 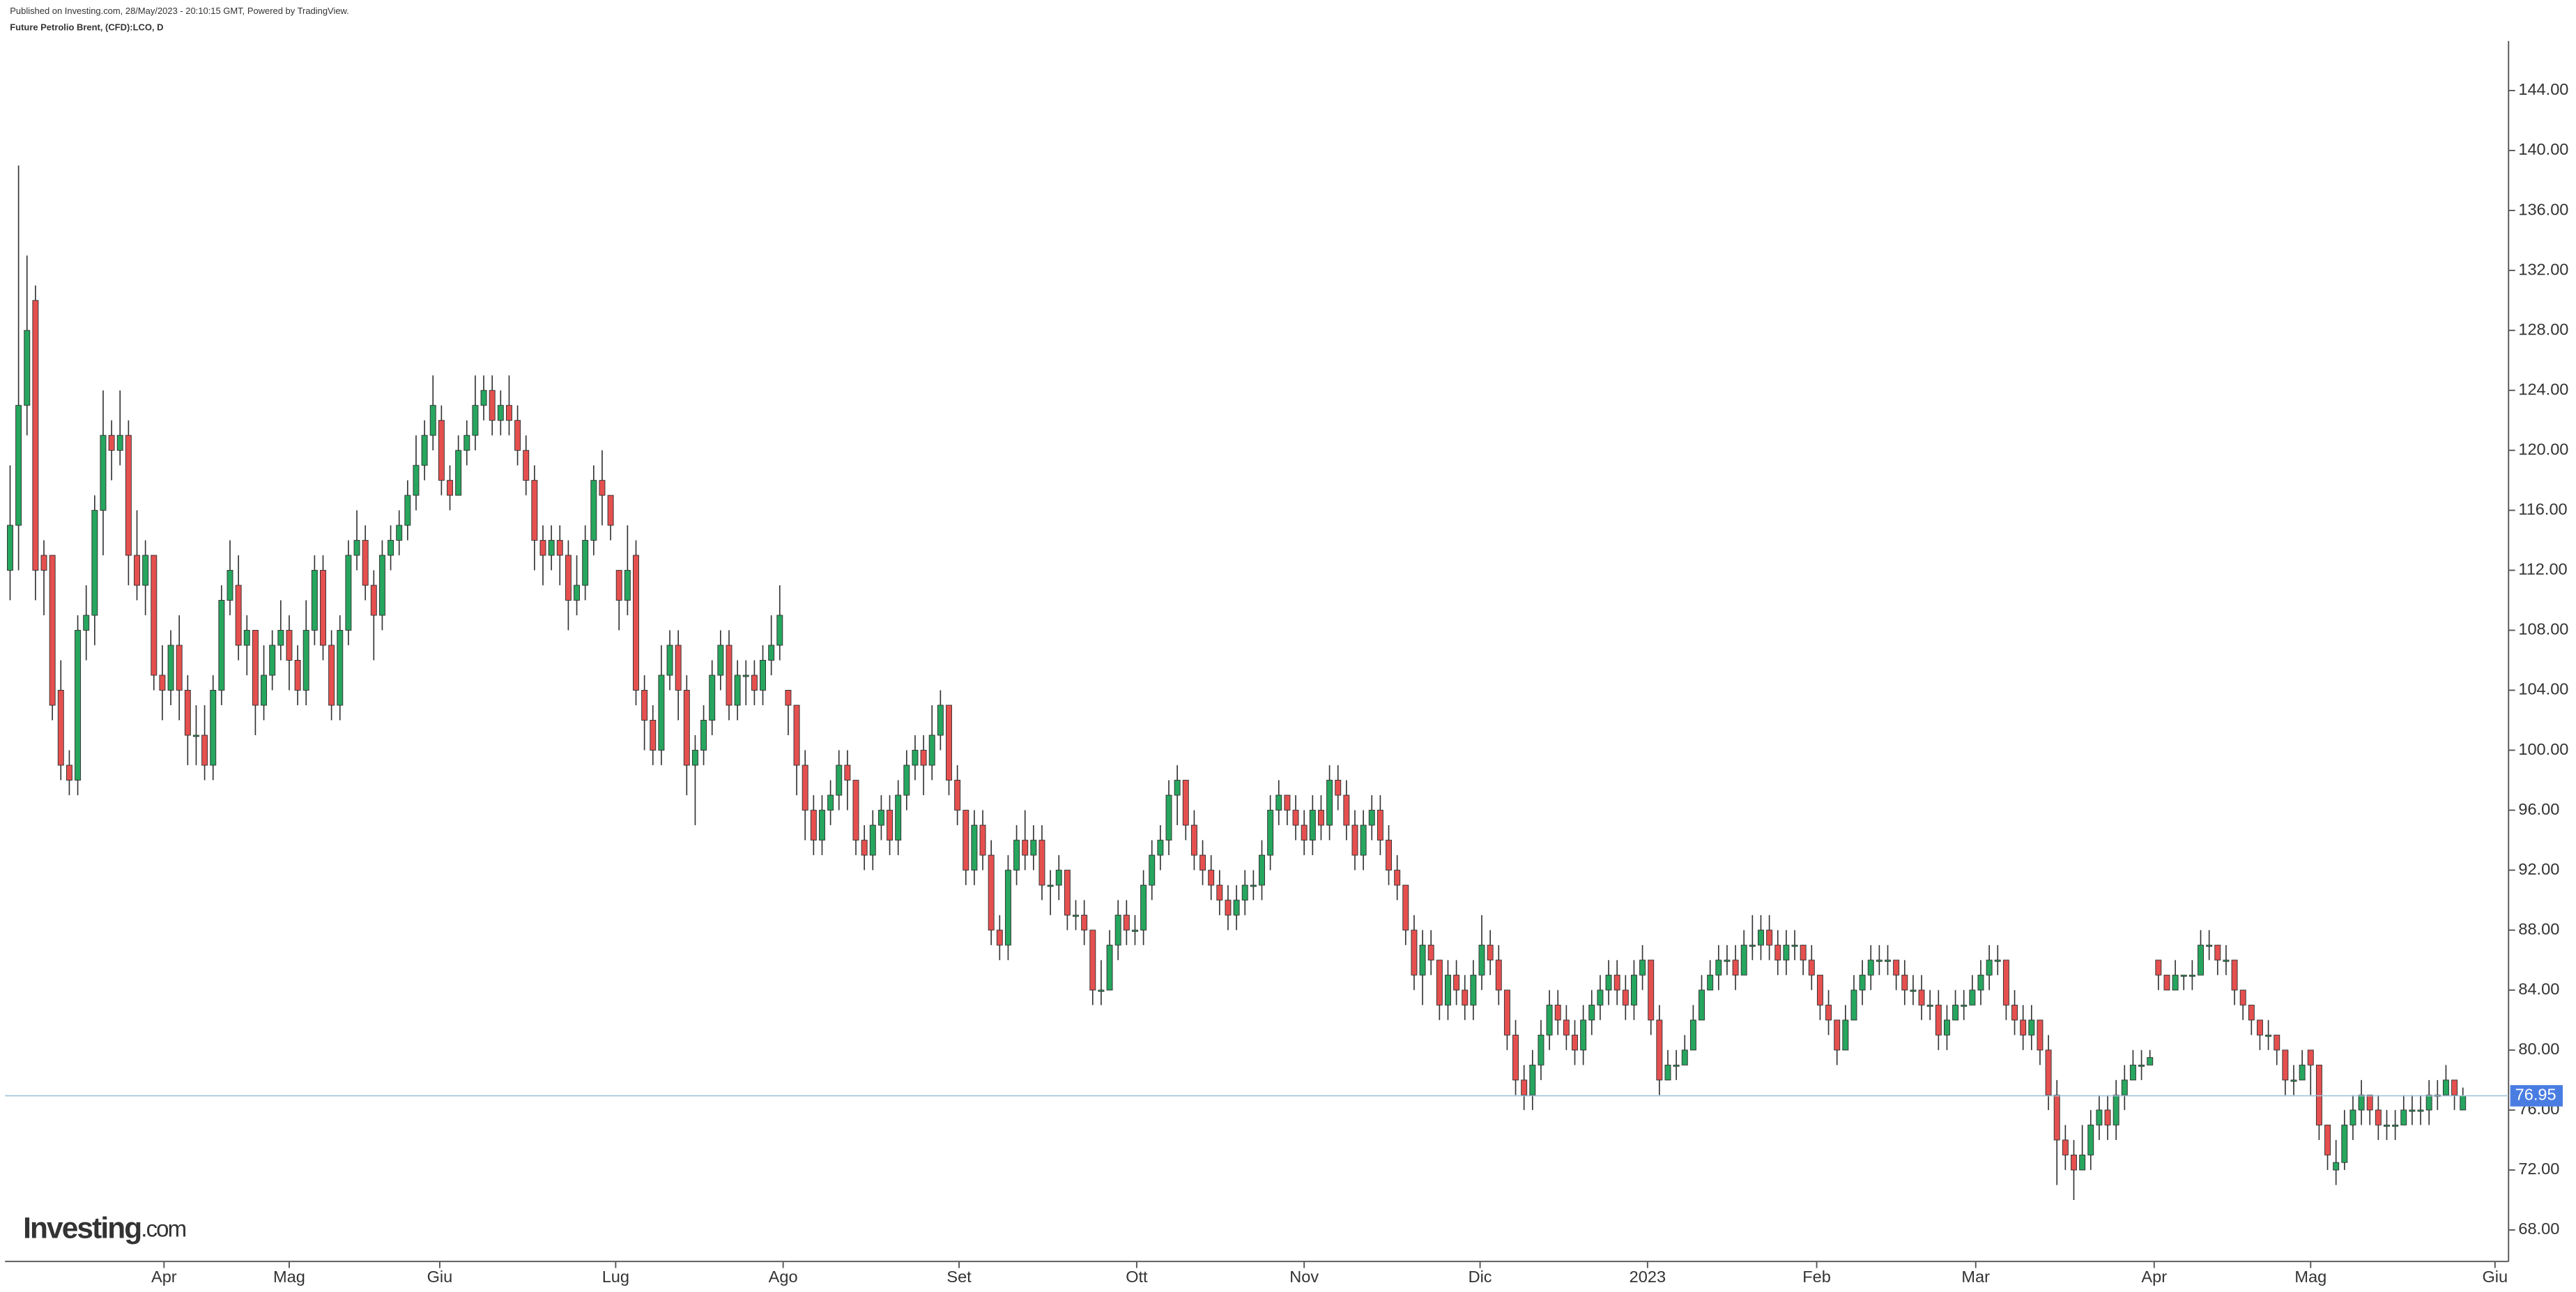 What do you see at coordinates (2543, 449) in the screenshot?
I see `y-tick-label: 120.00` at bounding box center [2543, 449].